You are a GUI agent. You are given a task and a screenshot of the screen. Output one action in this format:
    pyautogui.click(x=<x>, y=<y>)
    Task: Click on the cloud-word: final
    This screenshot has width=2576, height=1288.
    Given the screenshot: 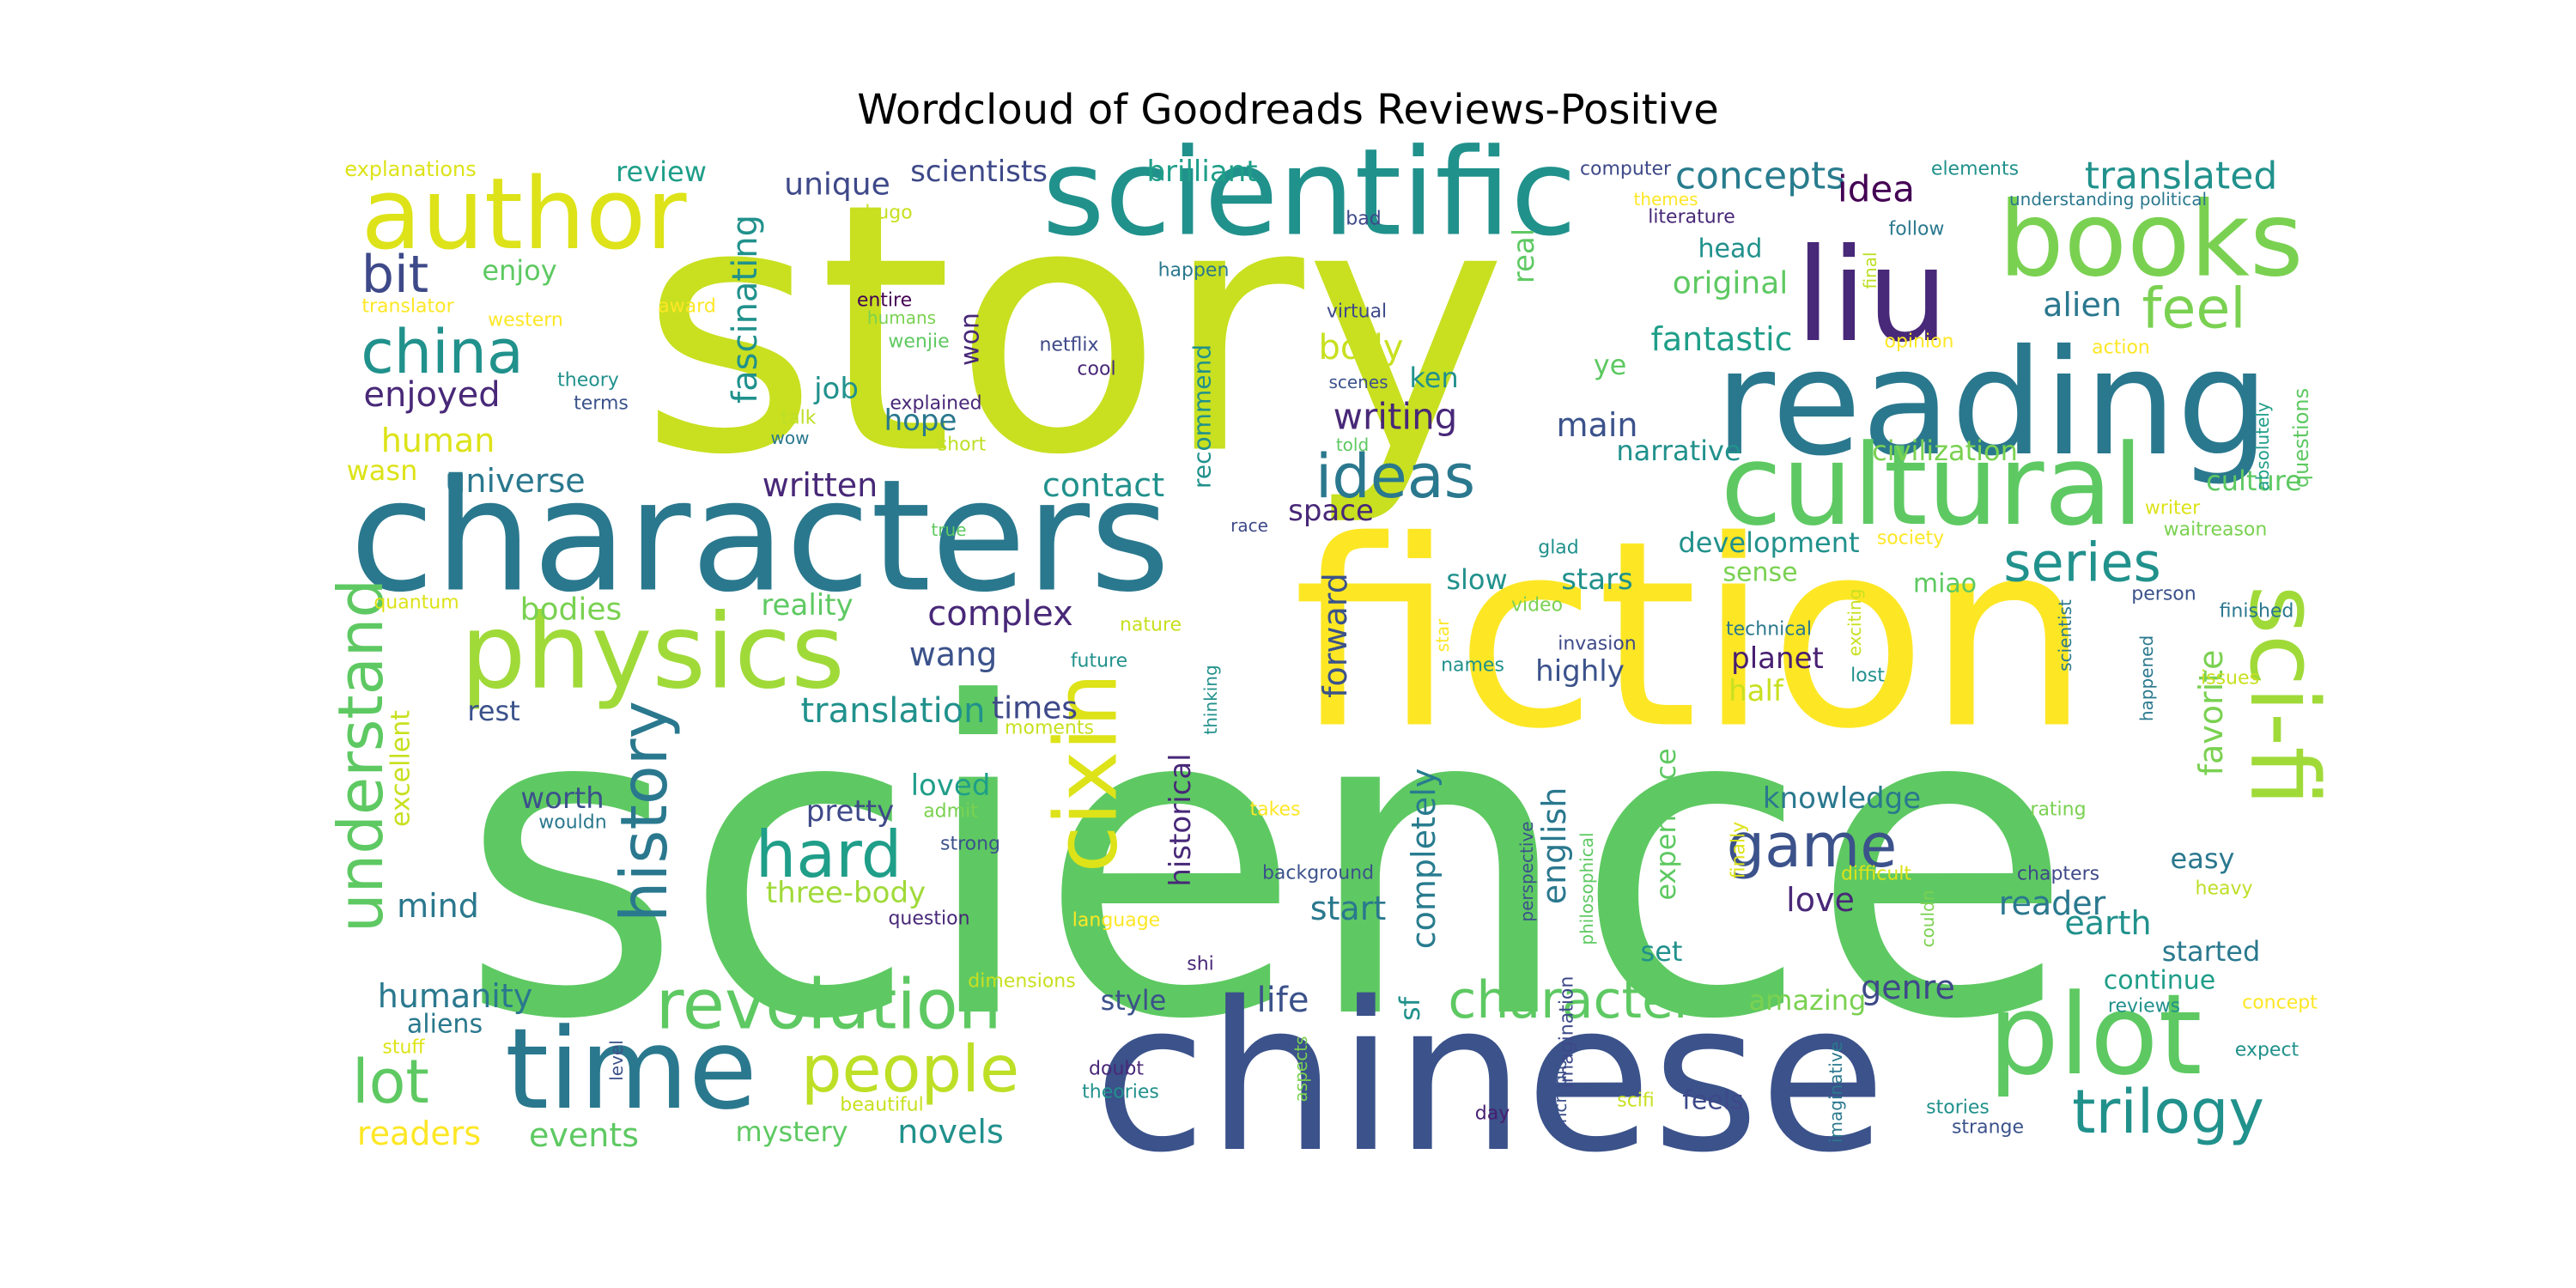 What is the action you would take?
    pyautogui.click(x=1870, y=270)
    